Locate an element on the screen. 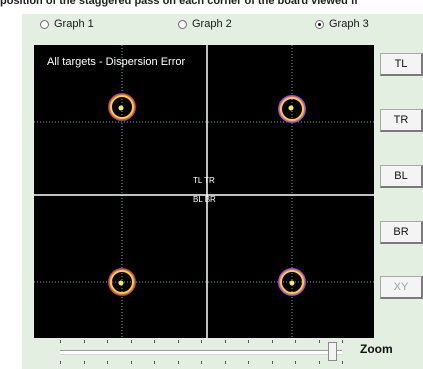 This screenshot has width=423, height=369. target-tr is located at coordinates (292, 109).